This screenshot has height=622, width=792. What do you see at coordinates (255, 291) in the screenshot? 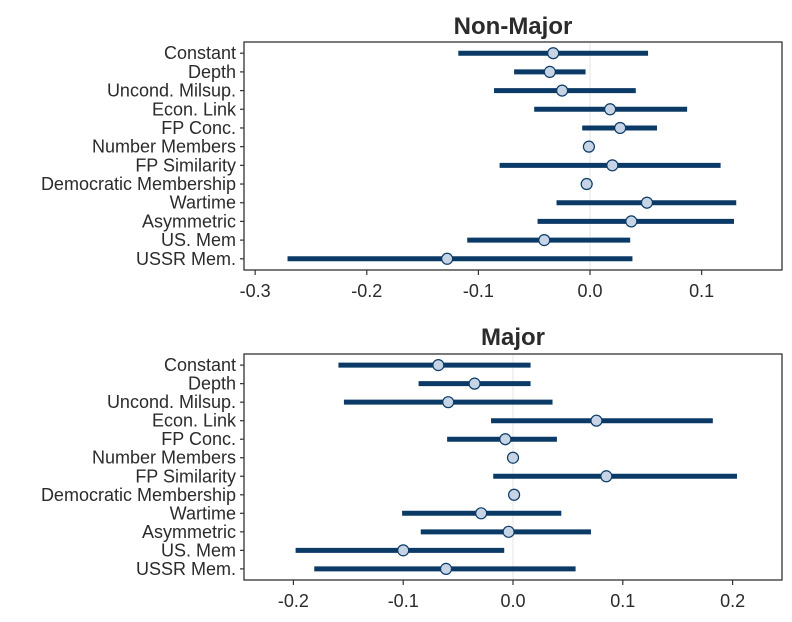
I see `x-tick-label: -0.3` at bounding box center [255, 291].